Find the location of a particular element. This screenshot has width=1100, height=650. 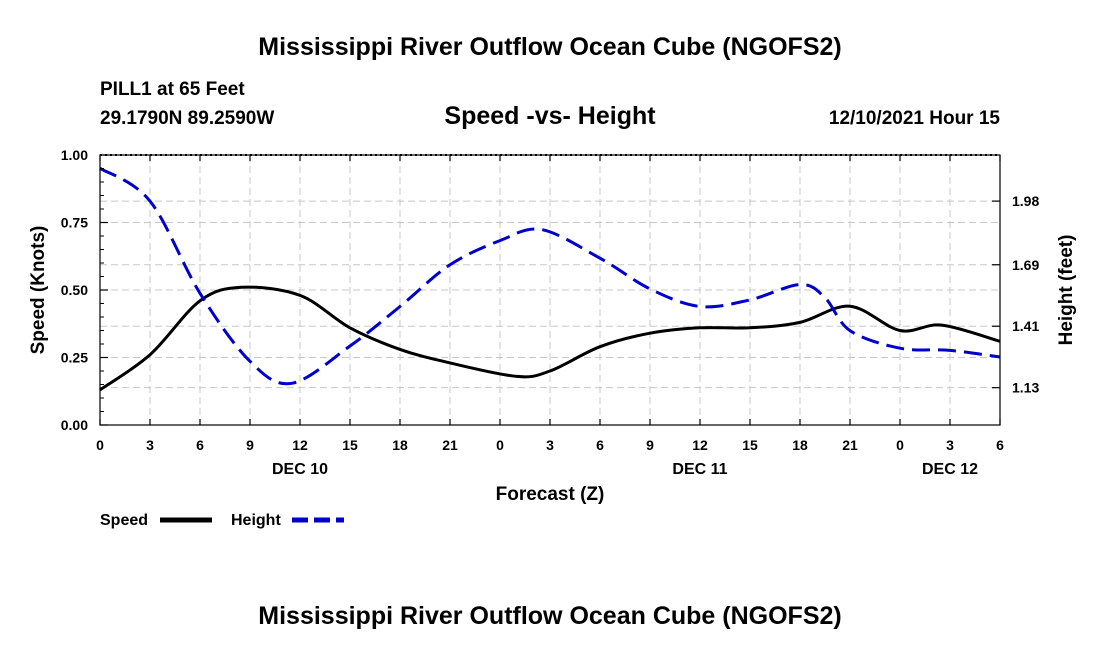

y-right-tick-label: 1.69 is located at coordinates (1025, 265).